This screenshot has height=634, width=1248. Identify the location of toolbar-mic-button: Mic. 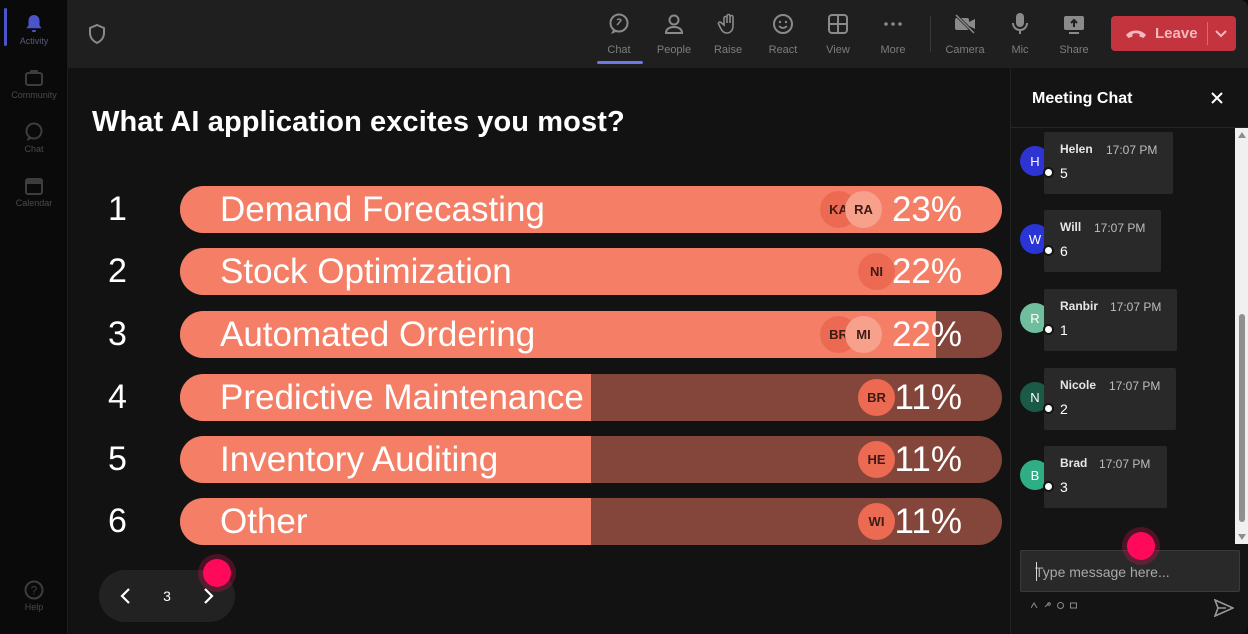
(1020, 36).